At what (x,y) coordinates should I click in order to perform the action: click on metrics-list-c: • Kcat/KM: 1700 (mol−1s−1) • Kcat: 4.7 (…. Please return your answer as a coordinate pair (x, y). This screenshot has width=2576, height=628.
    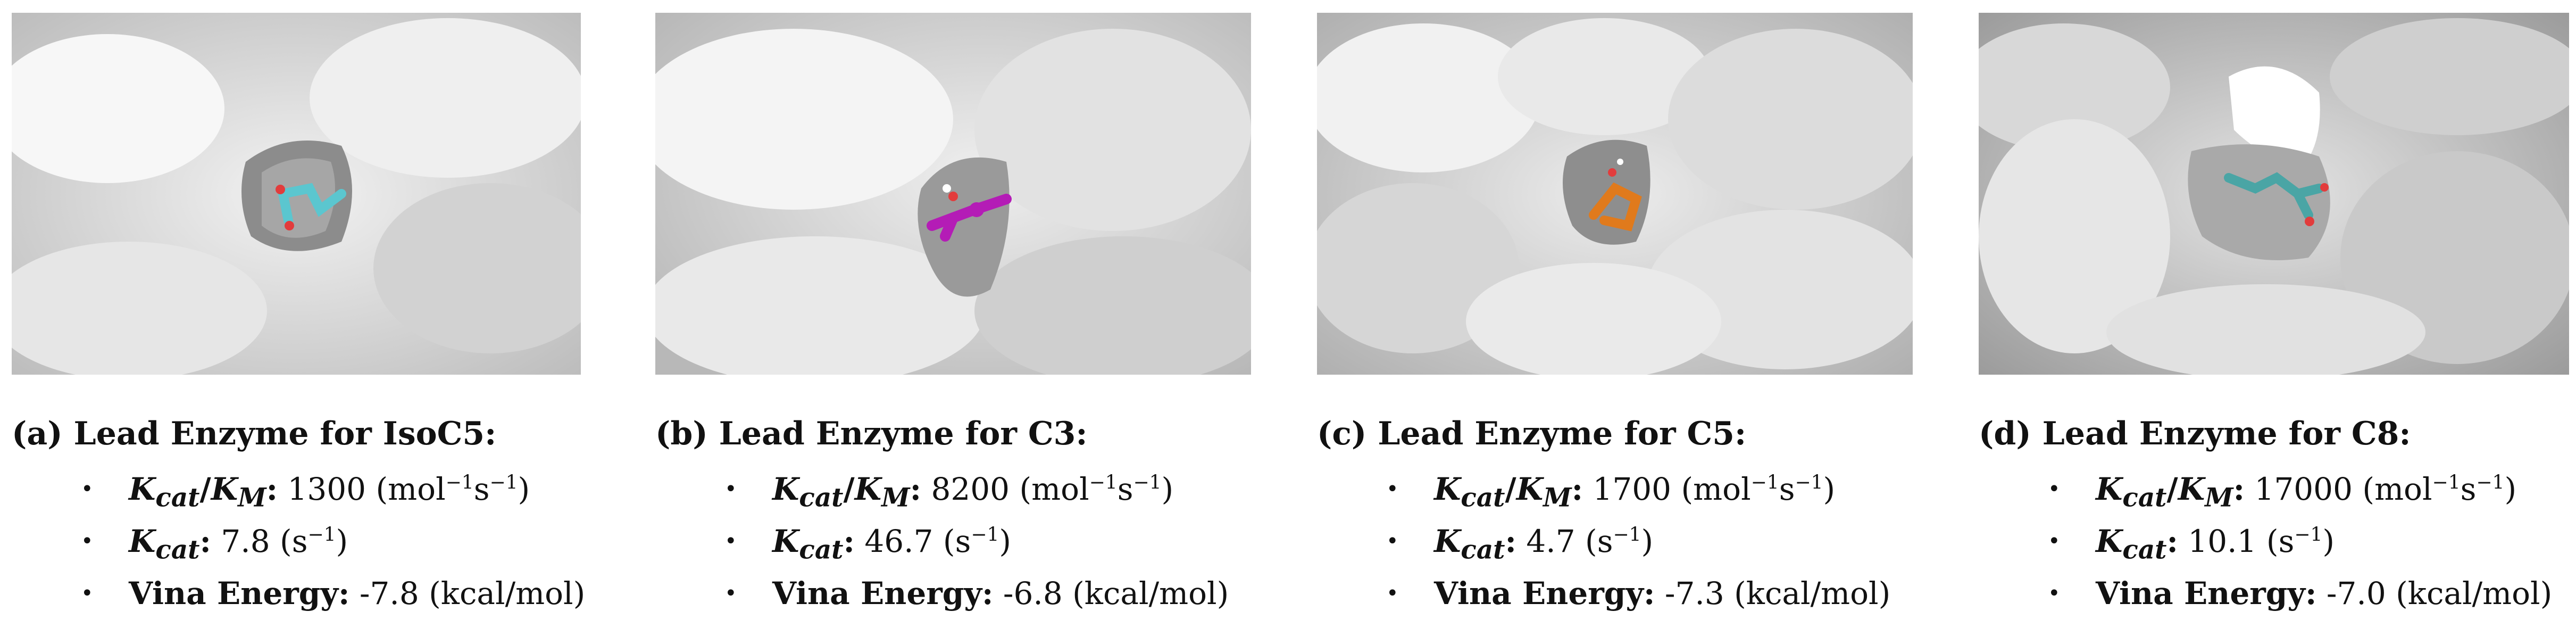
    Looking at the image, I should click on (1604, 541).